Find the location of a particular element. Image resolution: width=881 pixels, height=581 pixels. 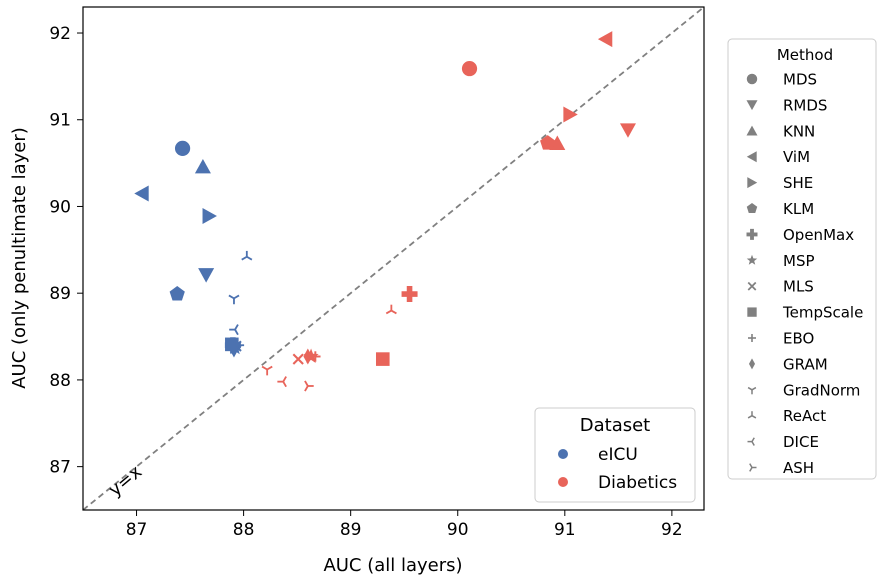

method-legend-label-knn: KNN is located at coordinates (799, 131).